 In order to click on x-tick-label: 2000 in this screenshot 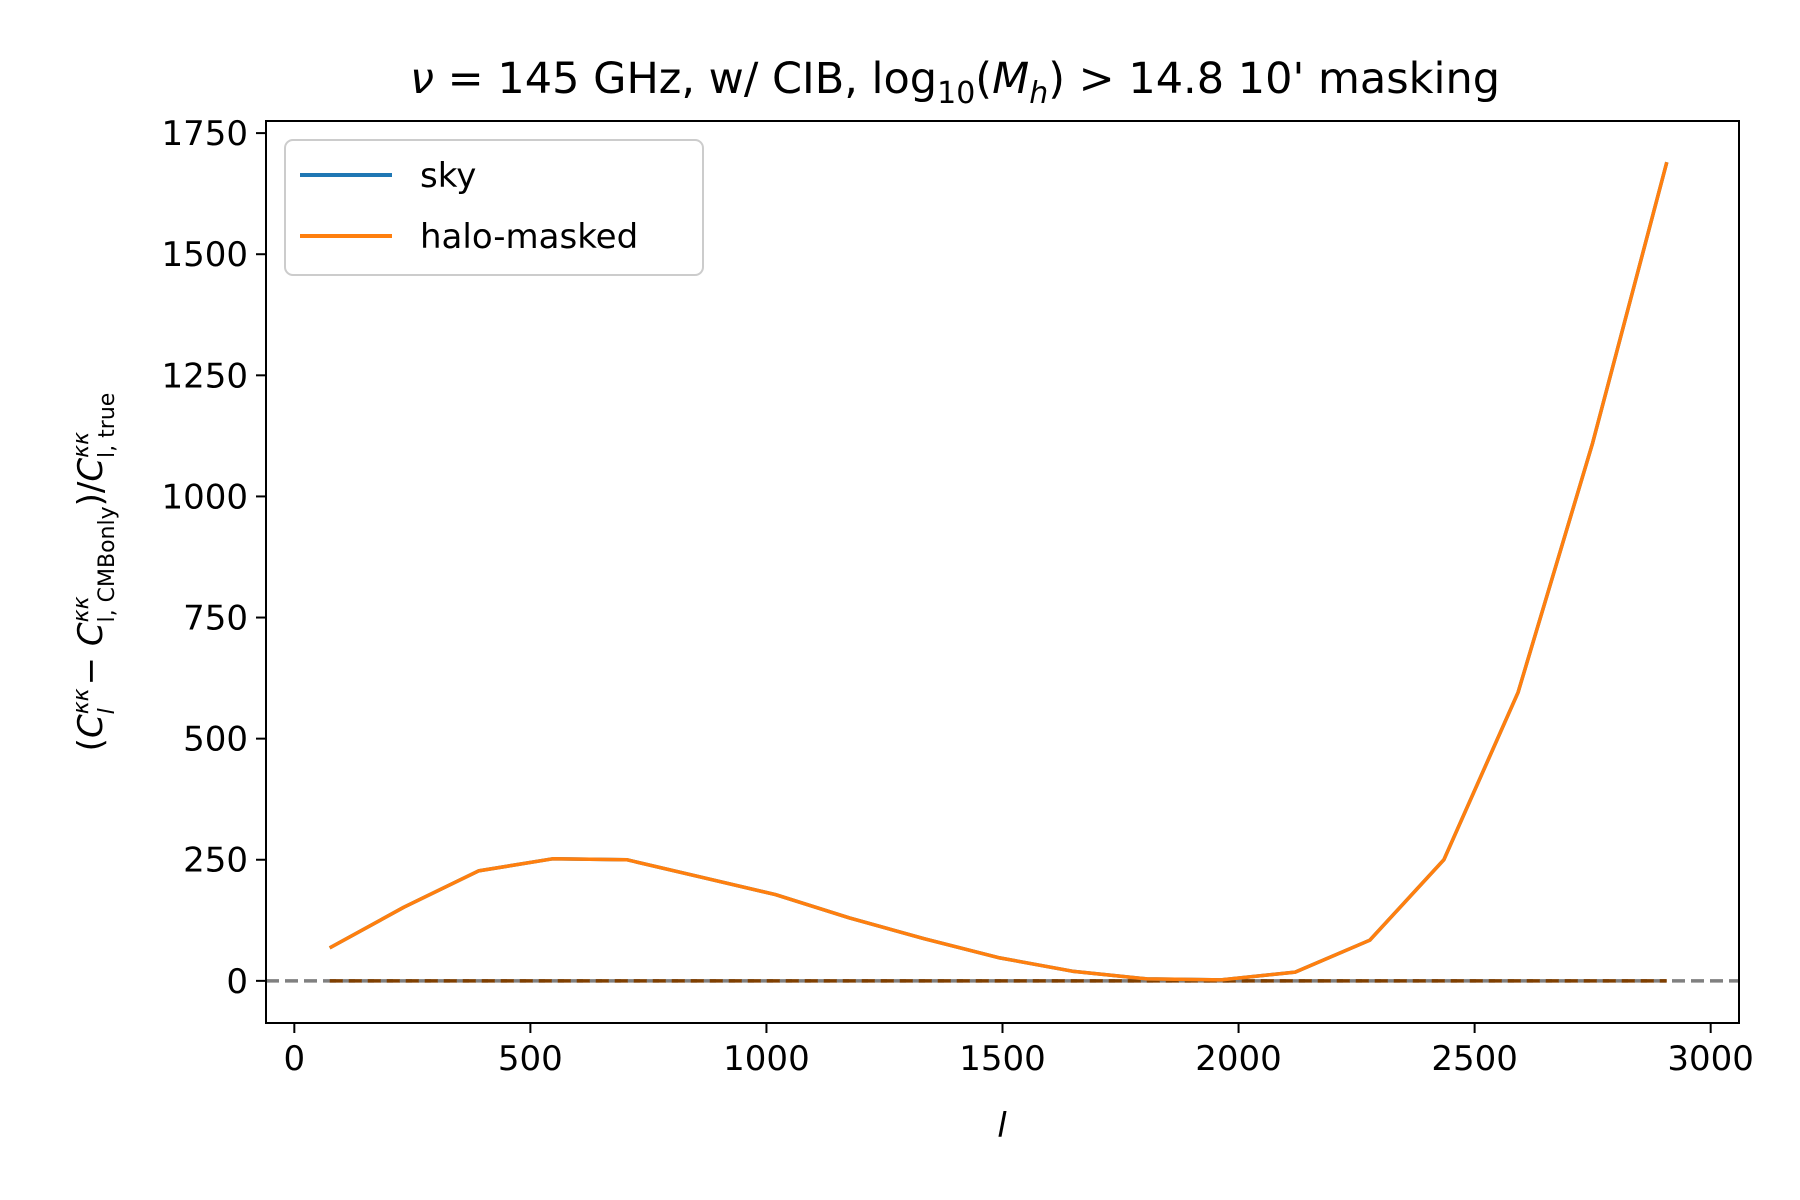, I will do `click(1238, 1059)`.